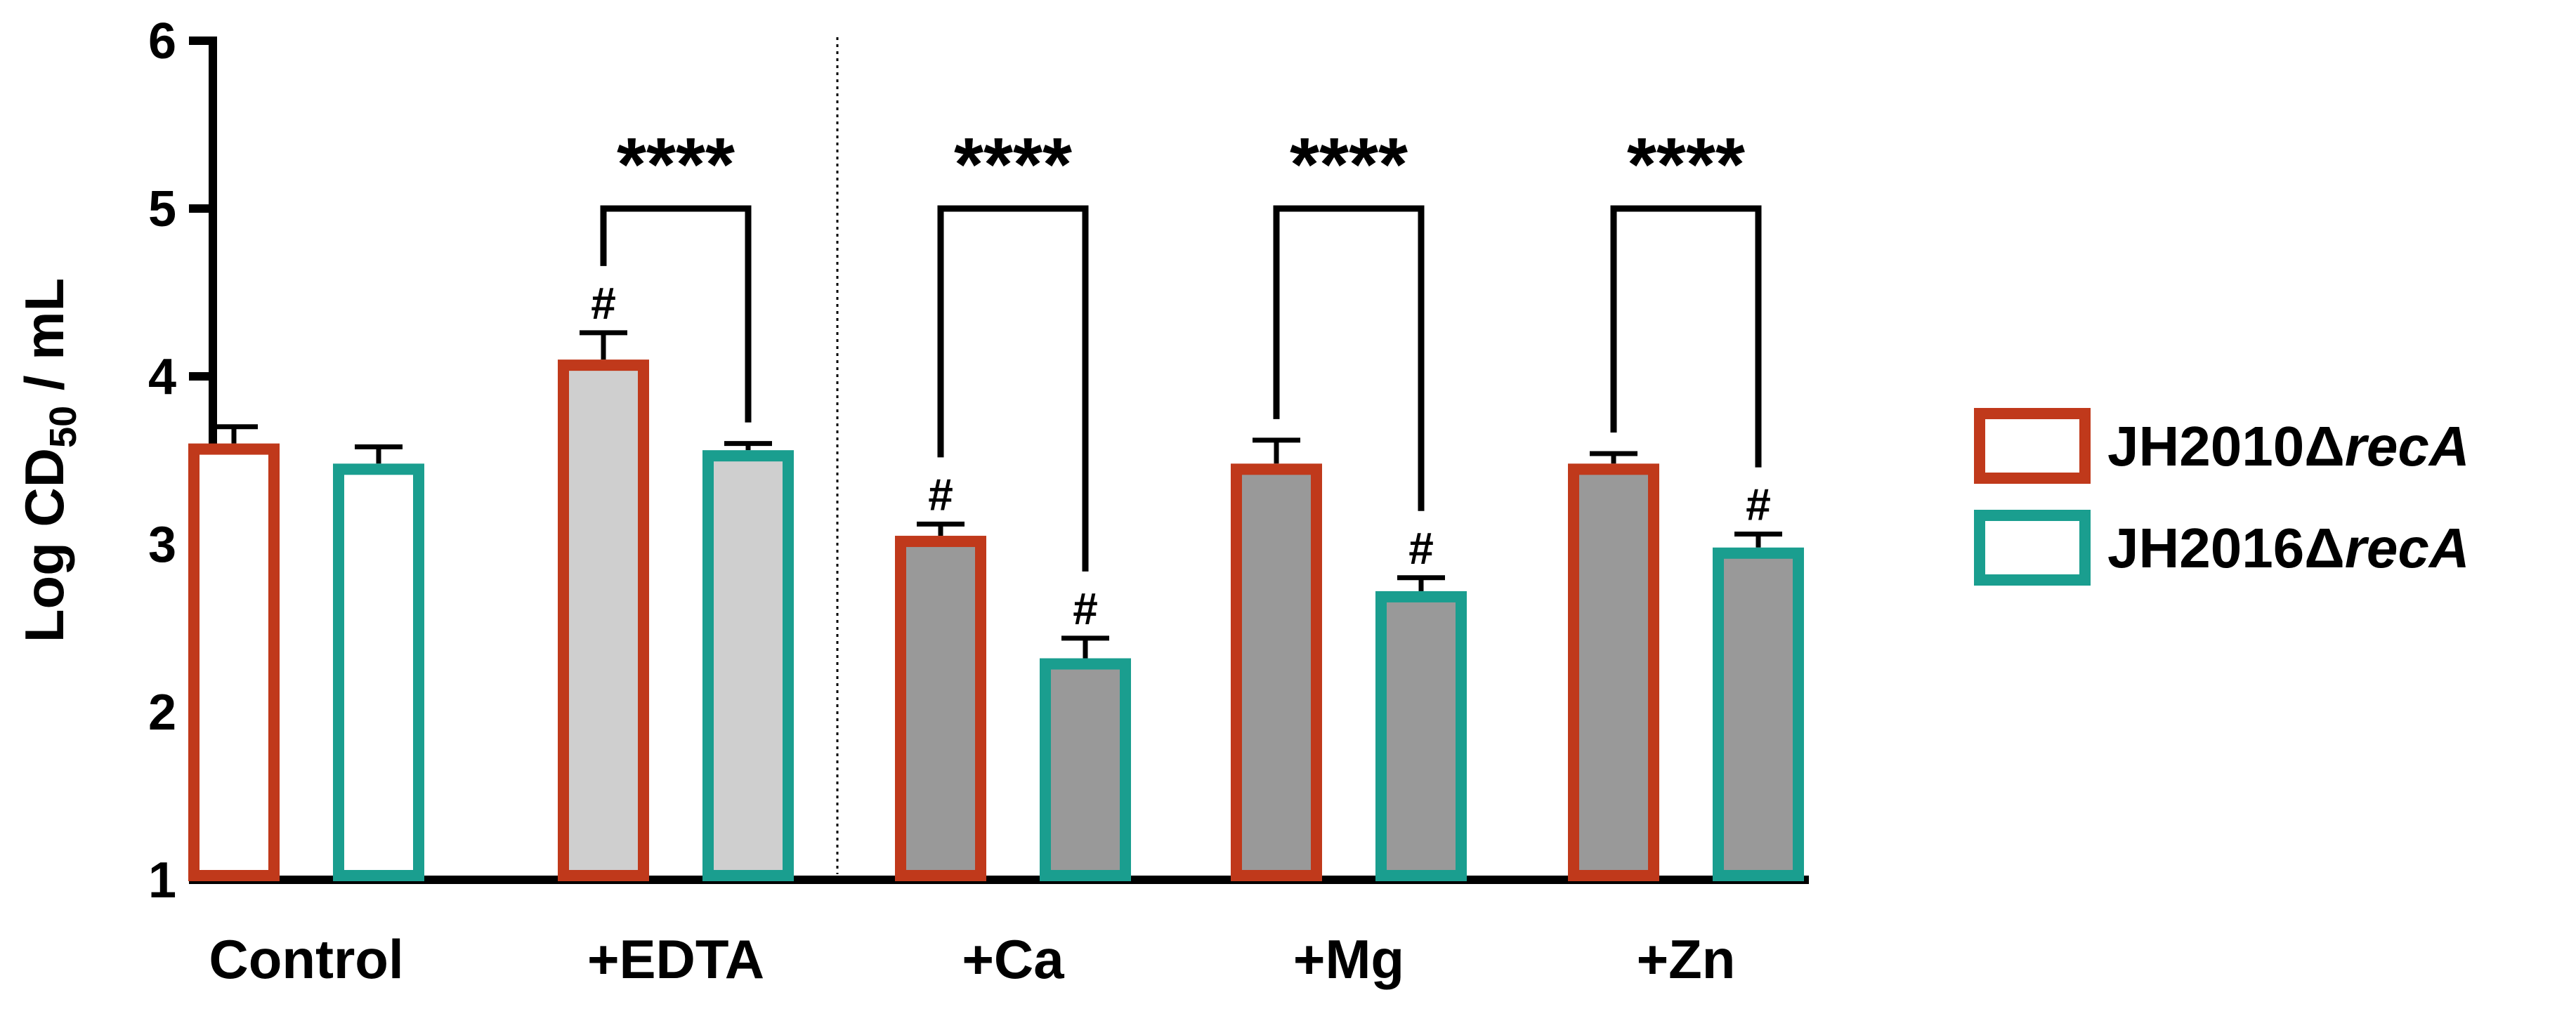 The height and width of the screenshot is (1009, 2576). Describe the element at coordinates (1013, 959) in the screenshot. I see `x-category-label: +Ca` at that location.